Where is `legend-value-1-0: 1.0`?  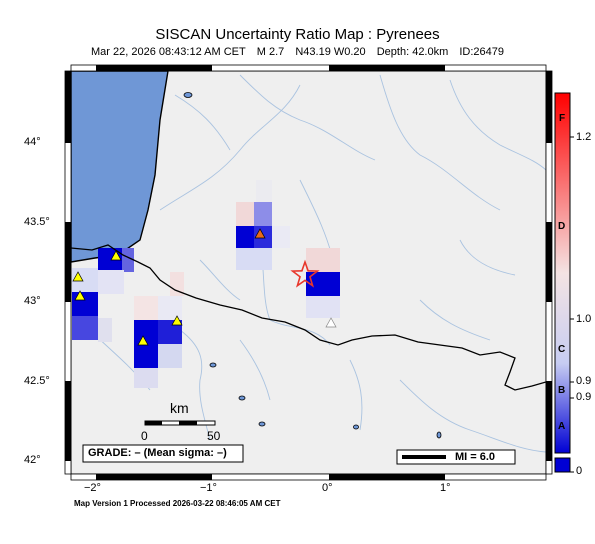
legend-value-1-0: 1.0 is located at coordinates (584, 319).